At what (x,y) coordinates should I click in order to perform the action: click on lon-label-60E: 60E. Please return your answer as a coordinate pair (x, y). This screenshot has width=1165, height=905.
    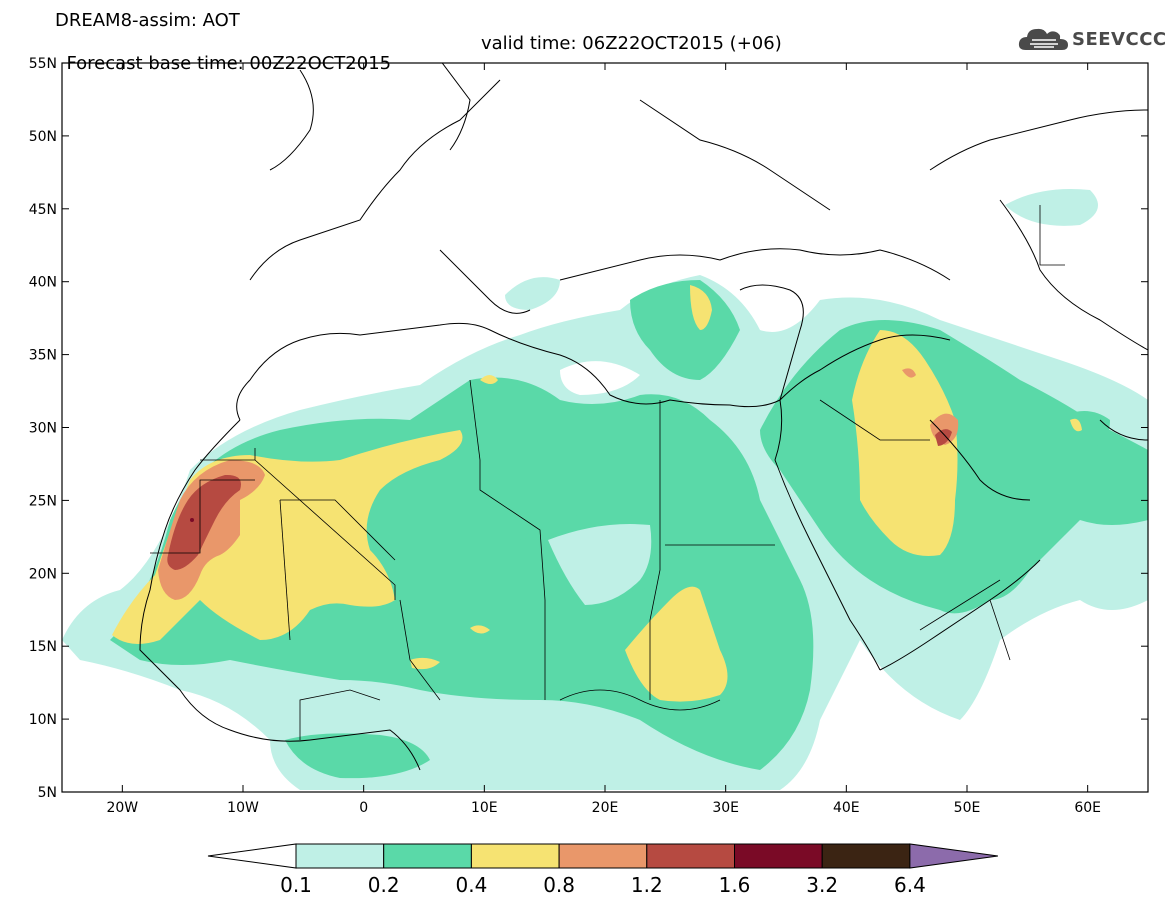
    Looking at the image, I should click on (1087, 808).